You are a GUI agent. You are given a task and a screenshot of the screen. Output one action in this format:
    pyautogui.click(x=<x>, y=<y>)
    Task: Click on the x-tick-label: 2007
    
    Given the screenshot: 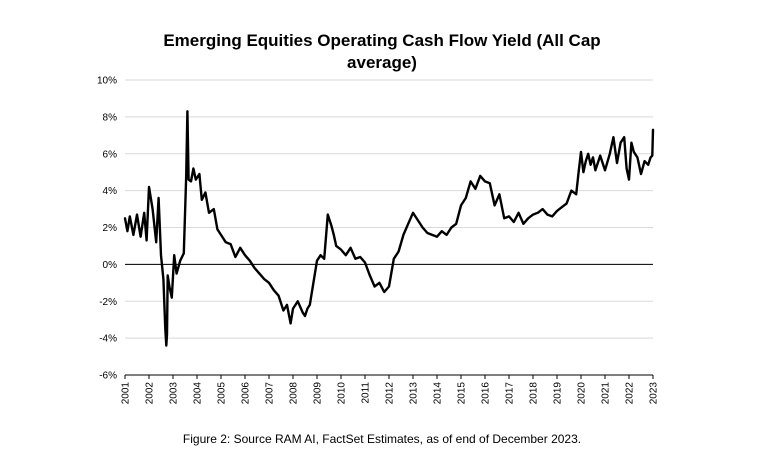 What is the action you would take?
    pyautogui.click(x=270, y=393)
    